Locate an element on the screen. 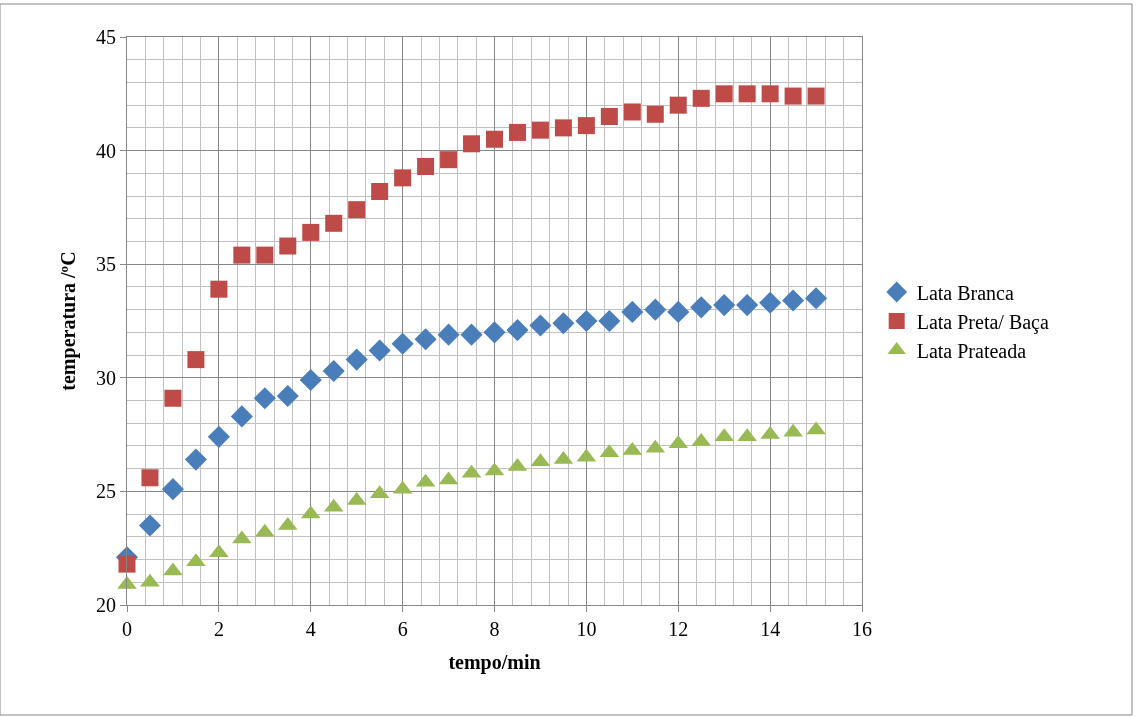 This screenshot has height=718, width=1137. x-tick-label: 6 is located at coordinates (402, 629).